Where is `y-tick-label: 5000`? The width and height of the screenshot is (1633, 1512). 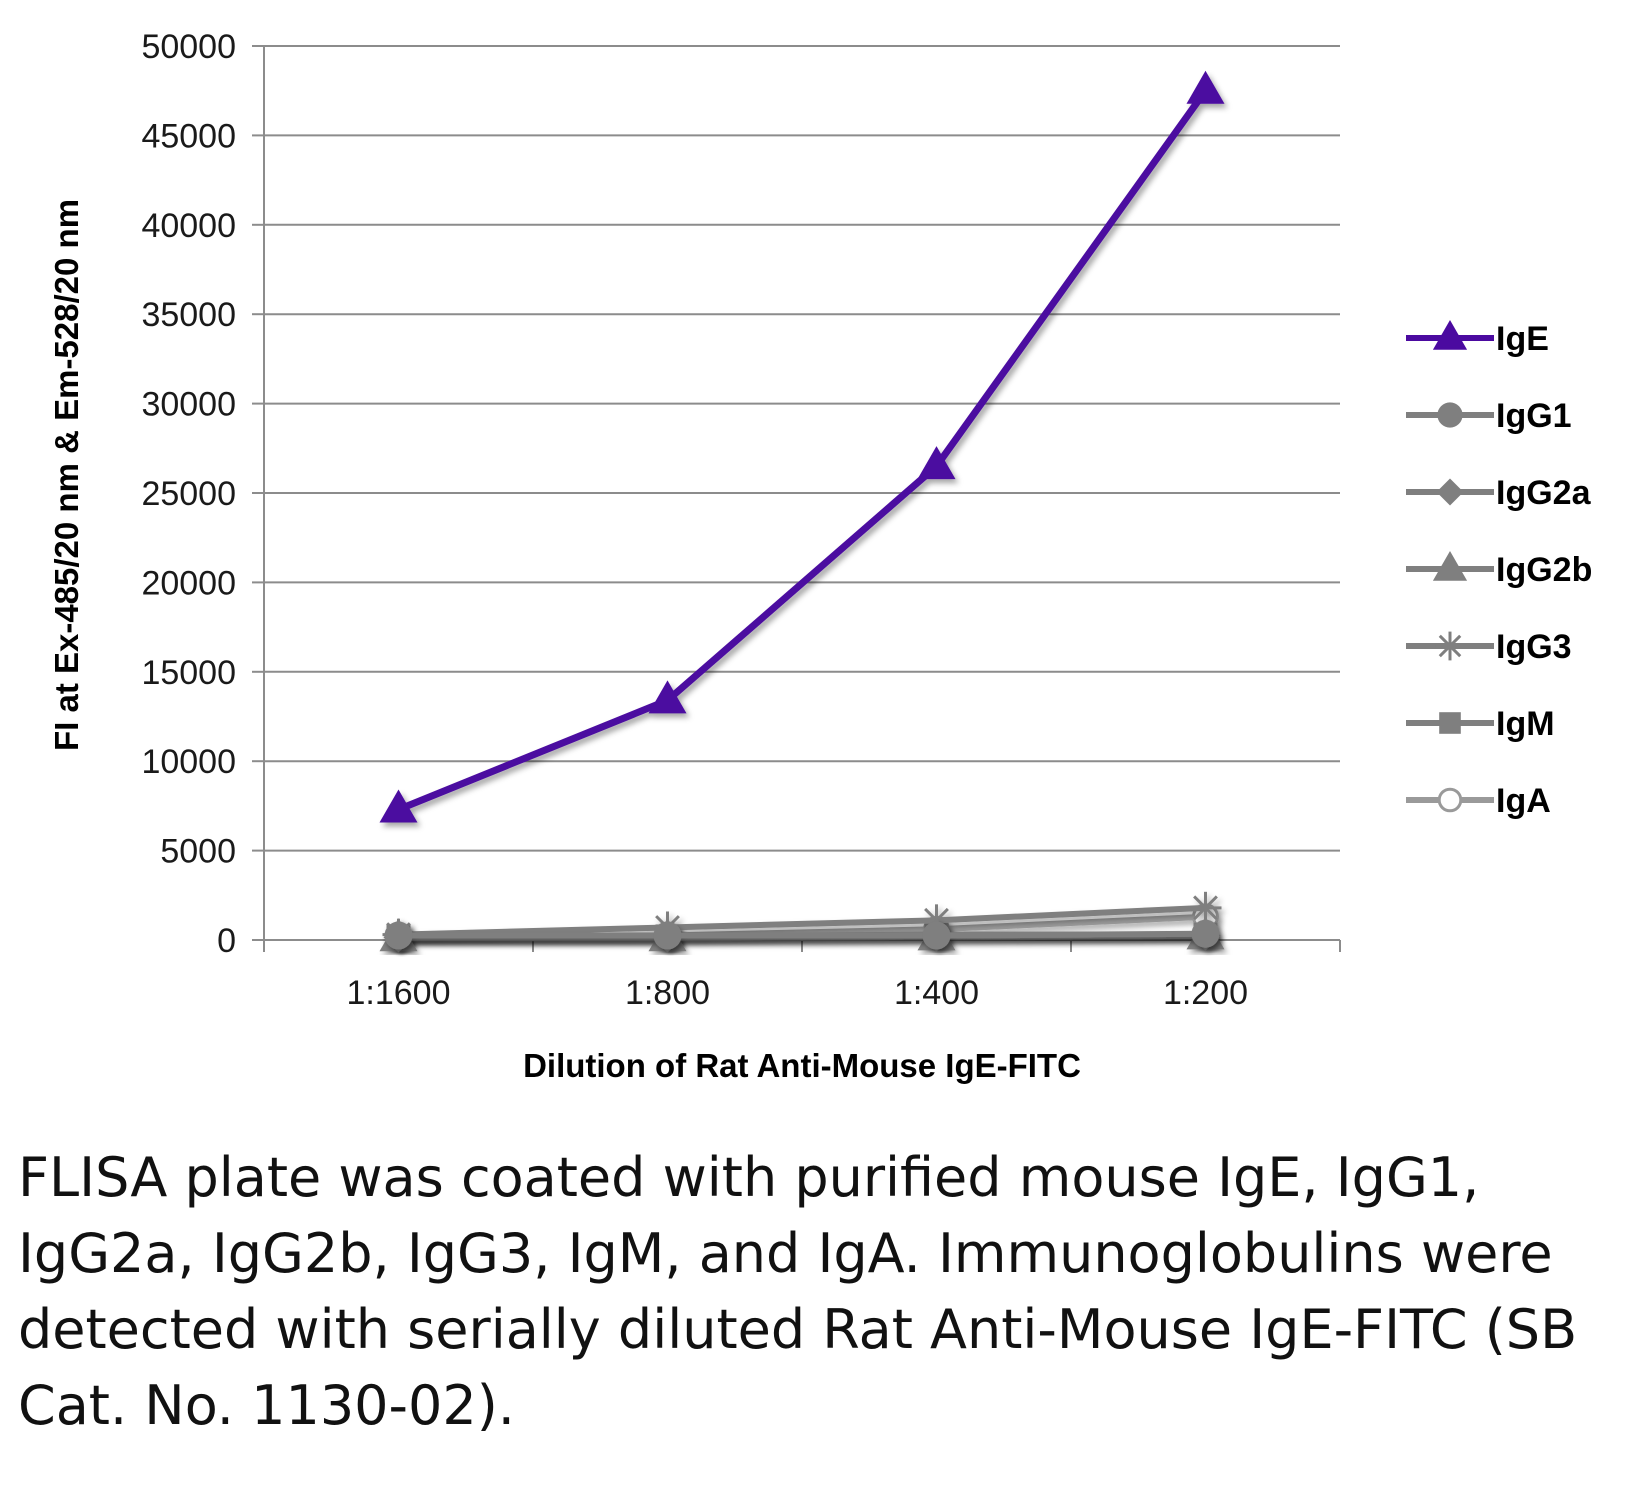
y-tick-label: 5000 is located at coordinates (198, 852).